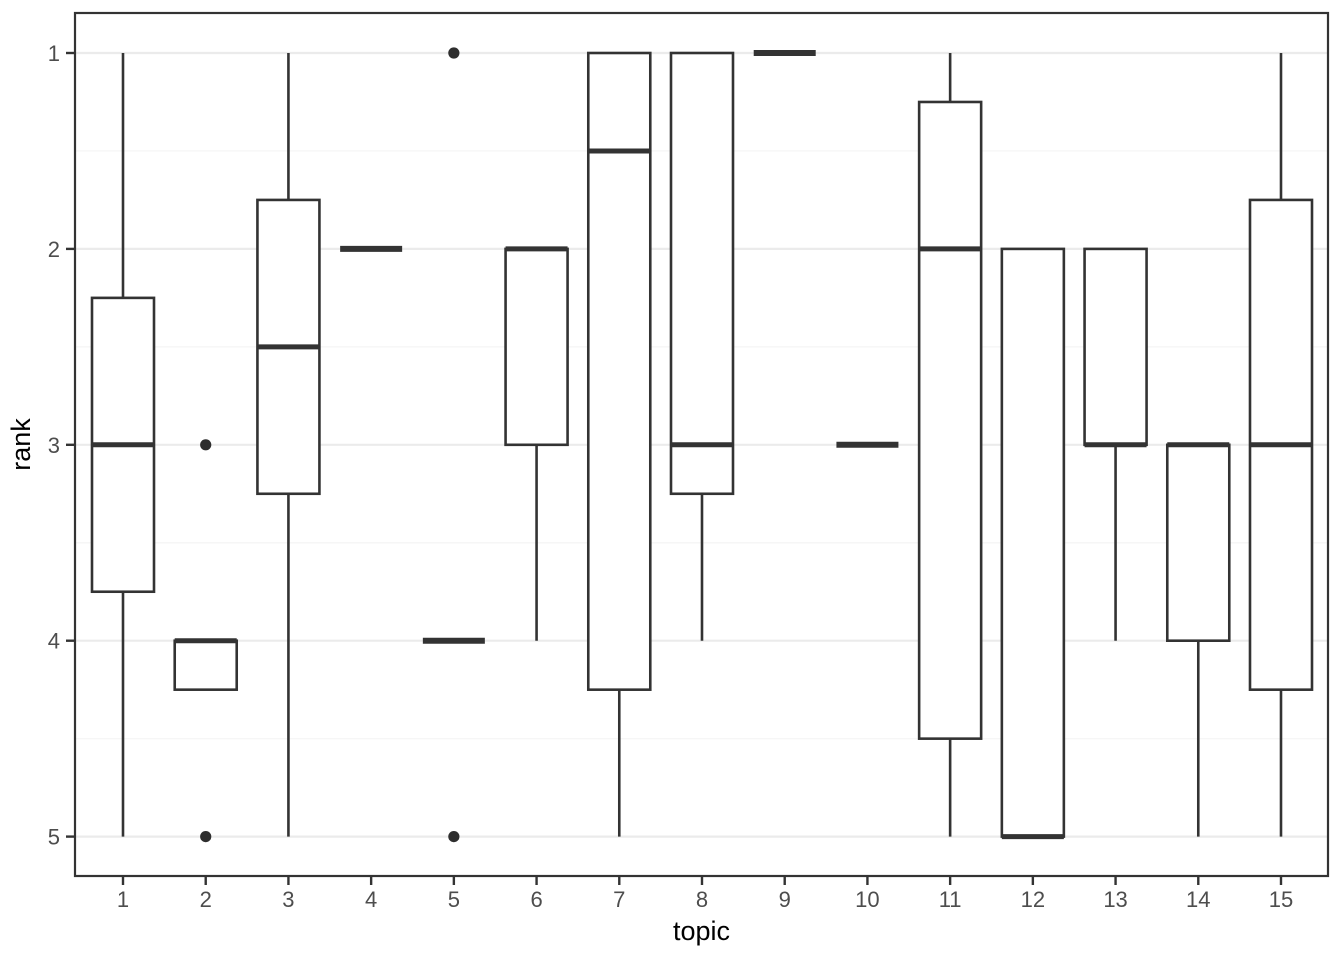 The width and height of the screenshot is (1344, 960). What do you see at coordinates (1033, 899) in the screenshot?
I see `x-tick-label-12: 12` at bounding box center [1033, 899].